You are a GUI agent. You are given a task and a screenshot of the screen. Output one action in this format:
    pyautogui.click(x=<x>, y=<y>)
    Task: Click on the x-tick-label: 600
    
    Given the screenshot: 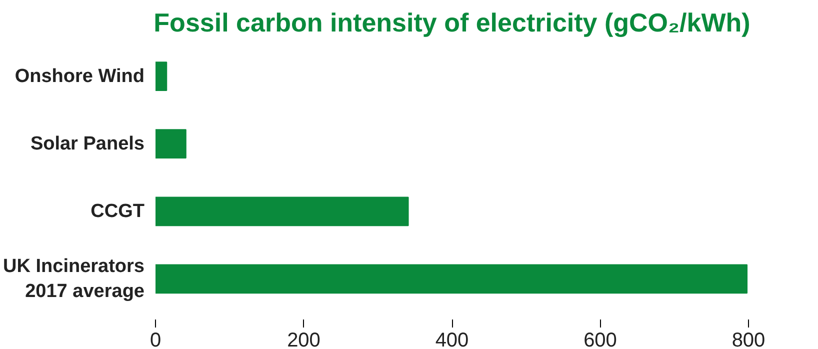 What is the action you would take?
    pyautogui.click(x=600, y=339)
    